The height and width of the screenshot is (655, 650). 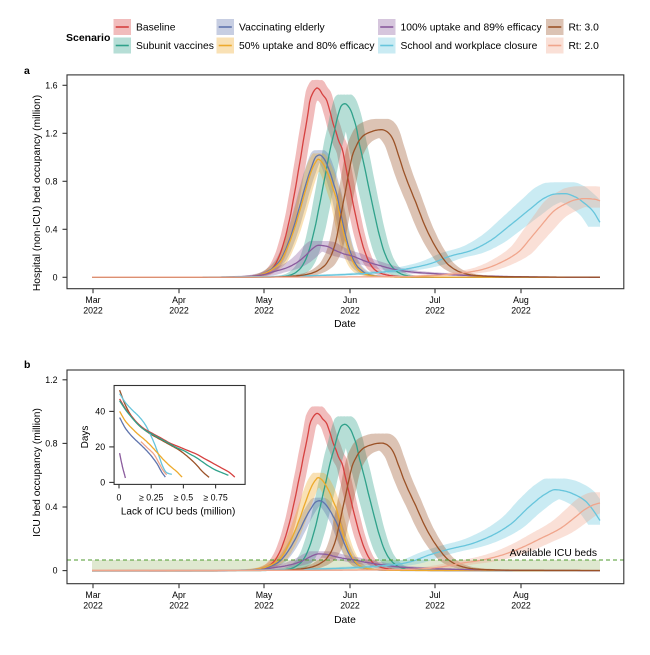 I want to click on svg-text: ICU bed occupancy (million), so click(x=37, y=472).